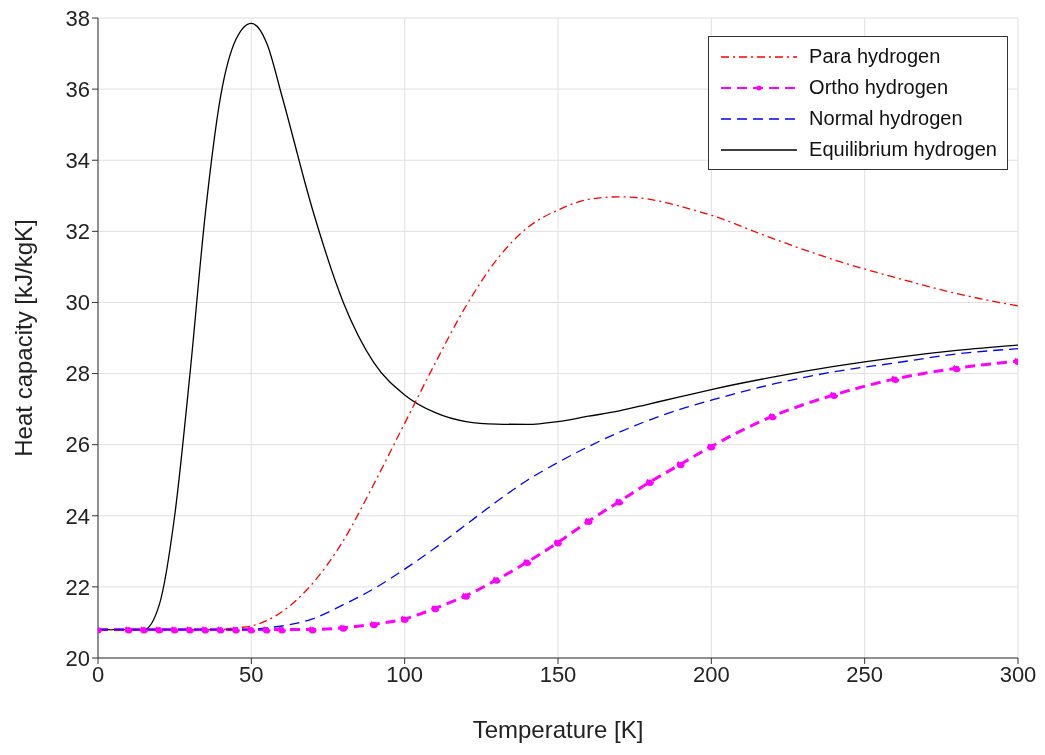  I want to click on y-tick-label: 22, so click(77, 587).